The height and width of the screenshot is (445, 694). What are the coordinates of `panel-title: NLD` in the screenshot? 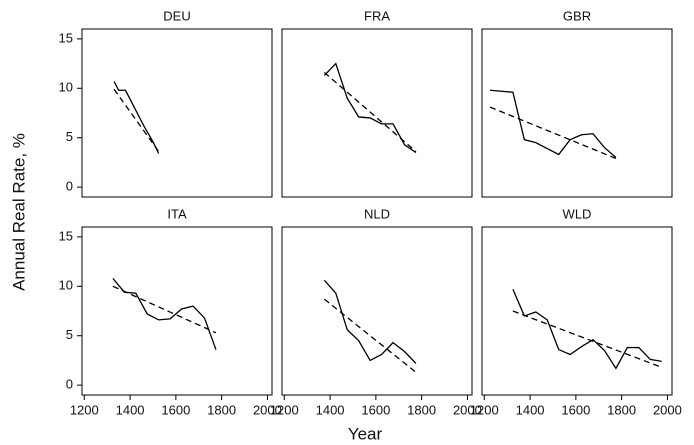 It's located at (377, 213).